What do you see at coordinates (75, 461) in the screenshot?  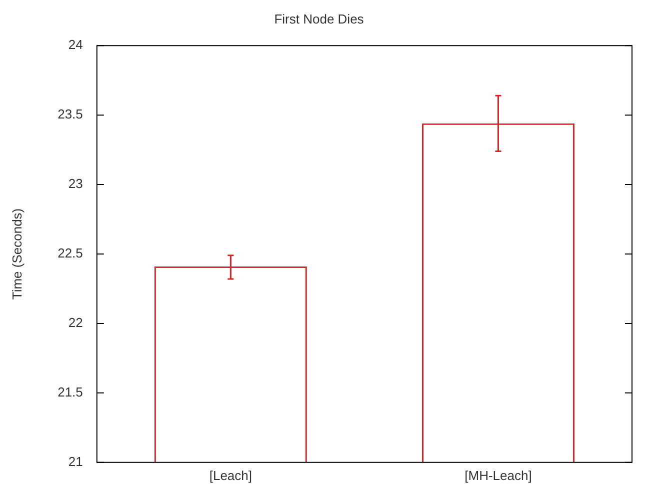 I see `y-tick-label: 21` at bounding box center [75, 461].